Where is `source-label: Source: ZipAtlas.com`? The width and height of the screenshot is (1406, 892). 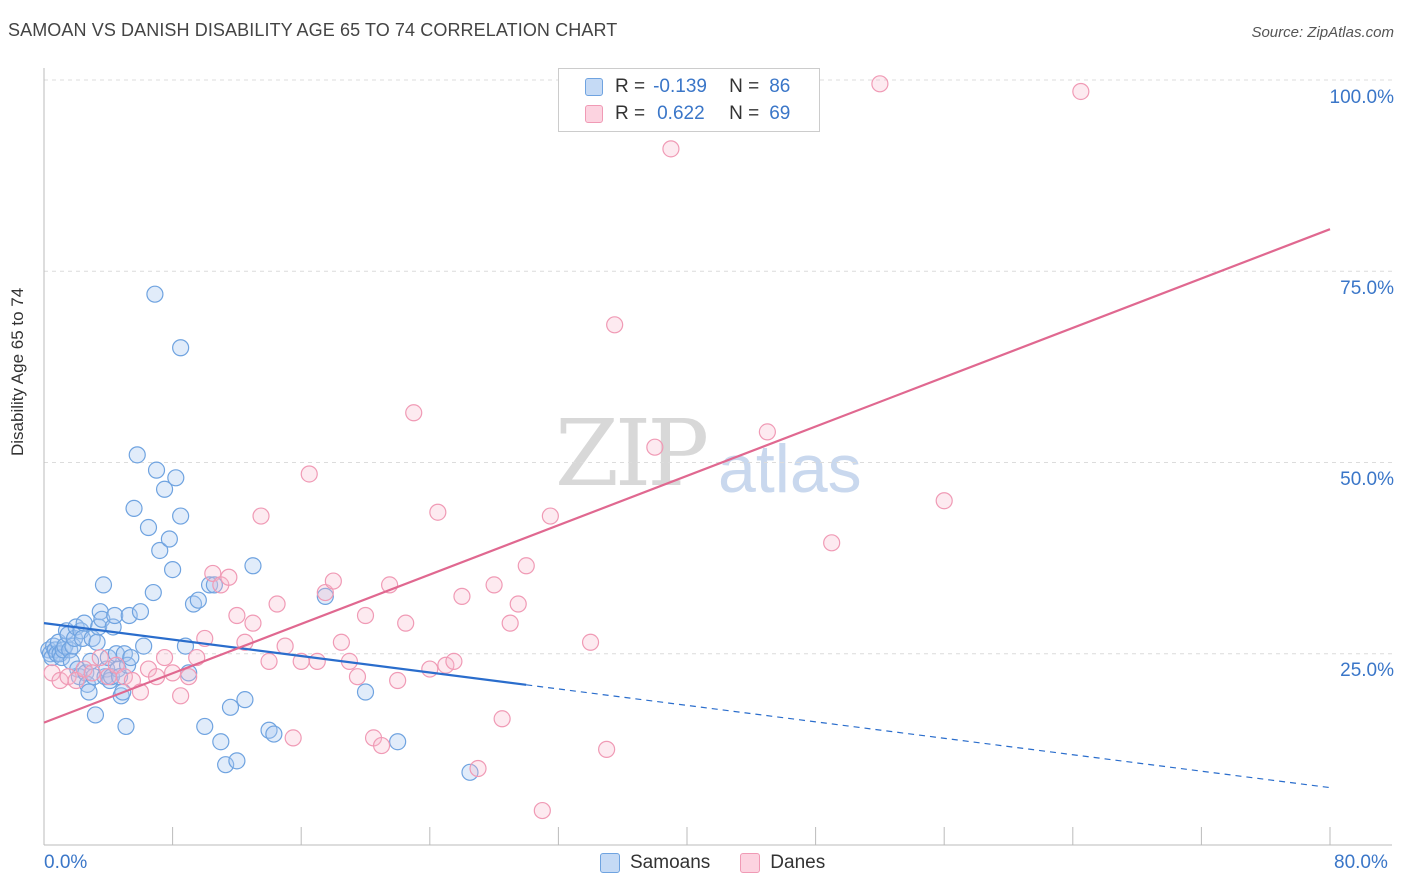 source-label: Source: ZipAtlas.com is located at coordinates (1322, 32).